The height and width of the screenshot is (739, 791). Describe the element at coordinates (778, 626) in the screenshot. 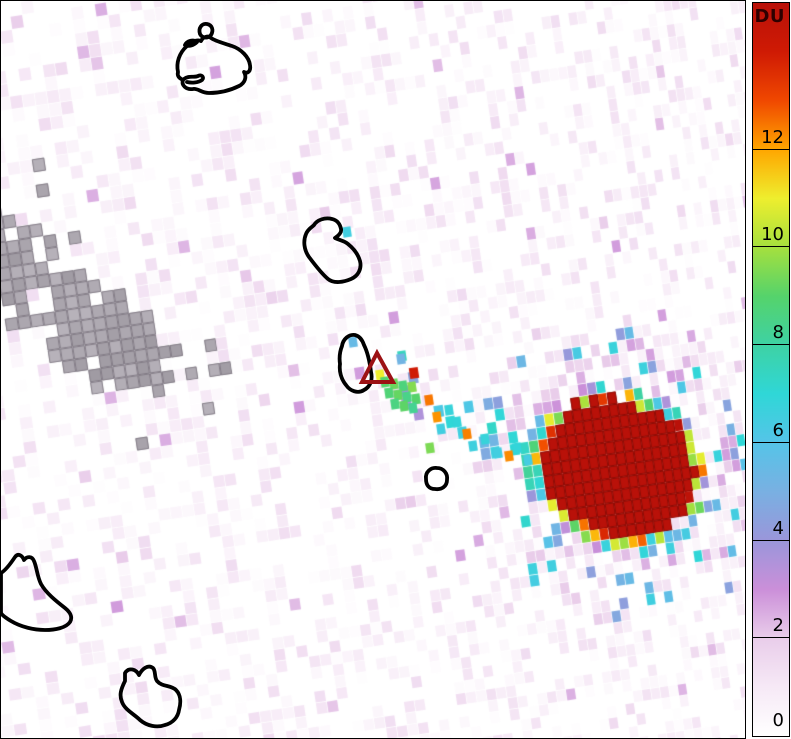

I see `colorbar-tick-label: 2` at that location.